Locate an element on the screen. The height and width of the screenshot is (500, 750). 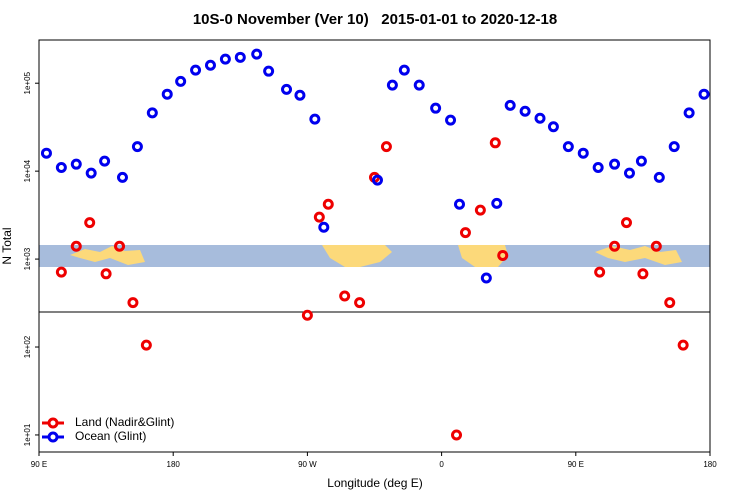
y-tick-label: 1e+02 is located at coordinates (27, 346).